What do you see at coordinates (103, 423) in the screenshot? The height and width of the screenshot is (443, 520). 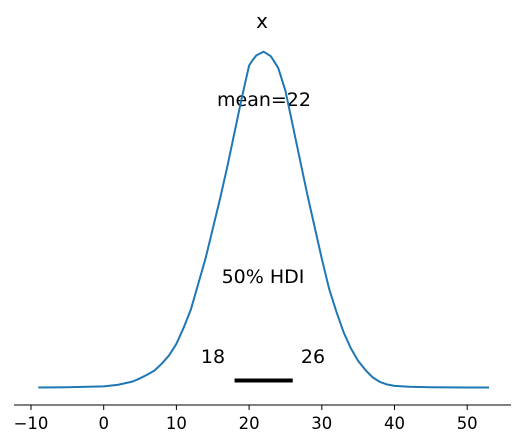 I see `x-tick-label: 0` at bounding box center [103, 423].